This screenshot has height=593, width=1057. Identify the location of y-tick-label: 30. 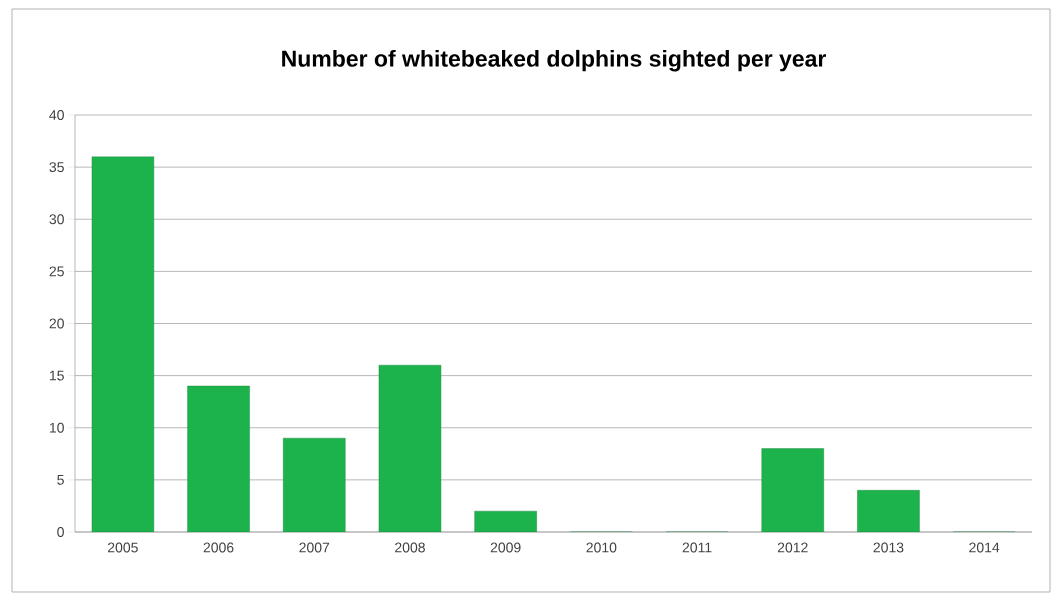
(56, 219).